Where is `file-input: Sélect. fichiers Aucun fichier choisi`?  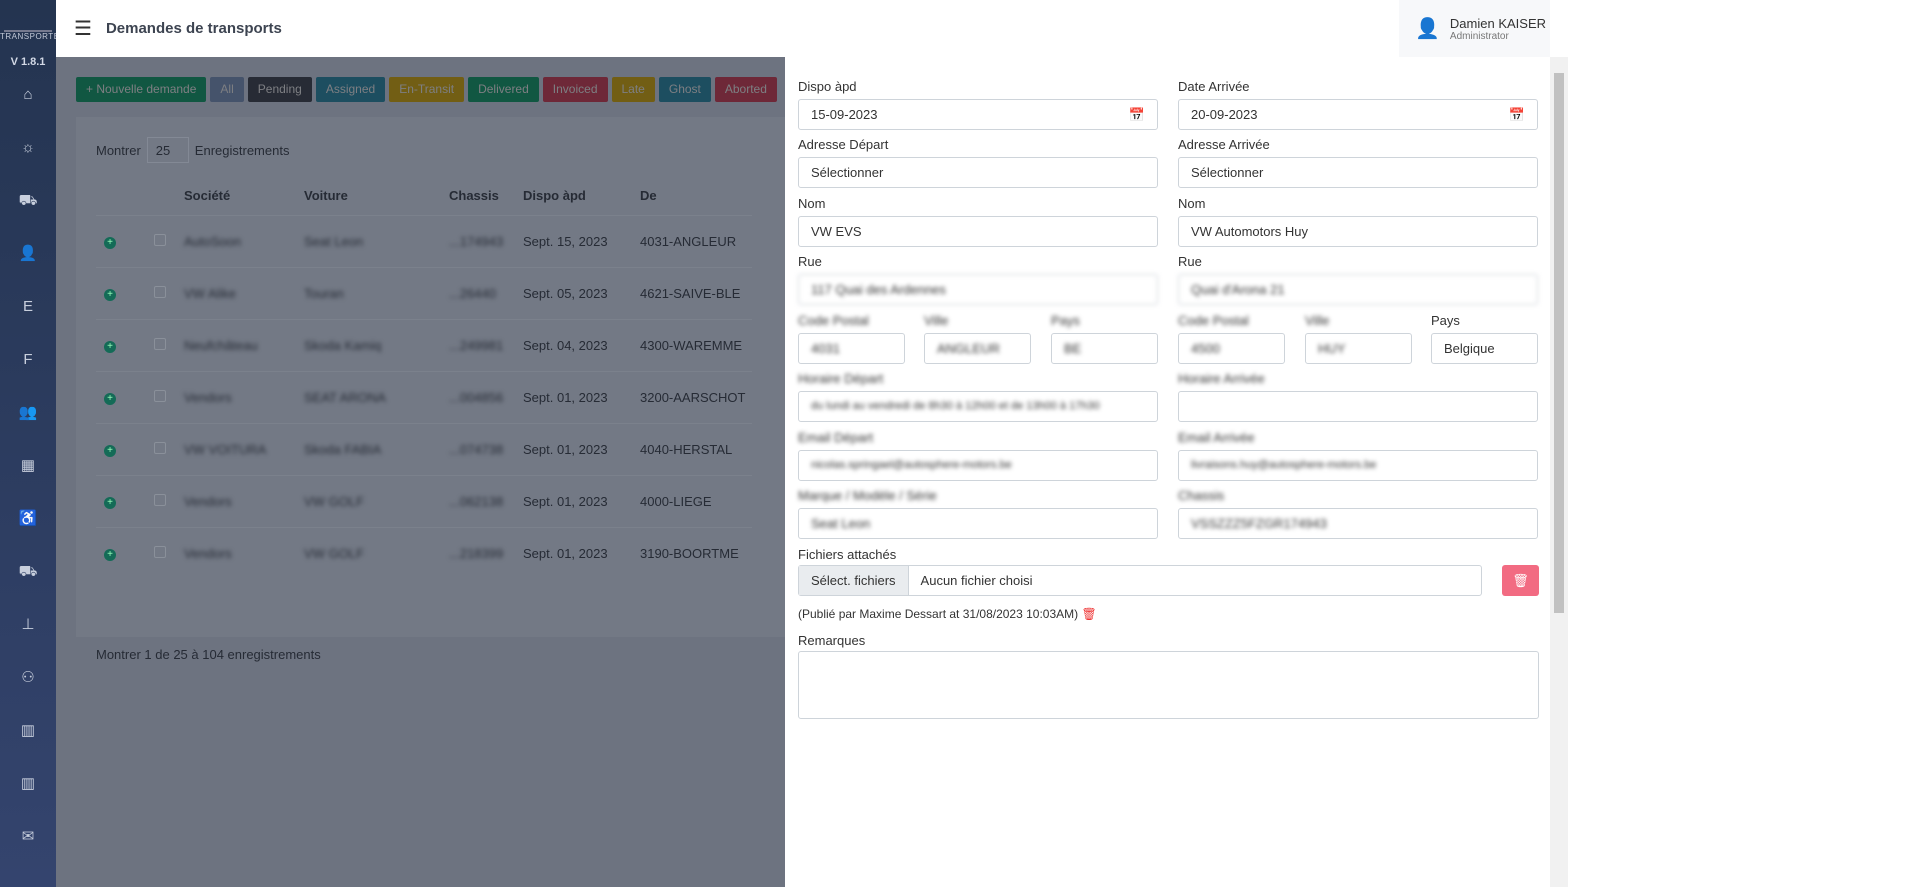
file-input: Sélect. fichiers Aucun fichier choisi is located at coordinates (1140, 580).